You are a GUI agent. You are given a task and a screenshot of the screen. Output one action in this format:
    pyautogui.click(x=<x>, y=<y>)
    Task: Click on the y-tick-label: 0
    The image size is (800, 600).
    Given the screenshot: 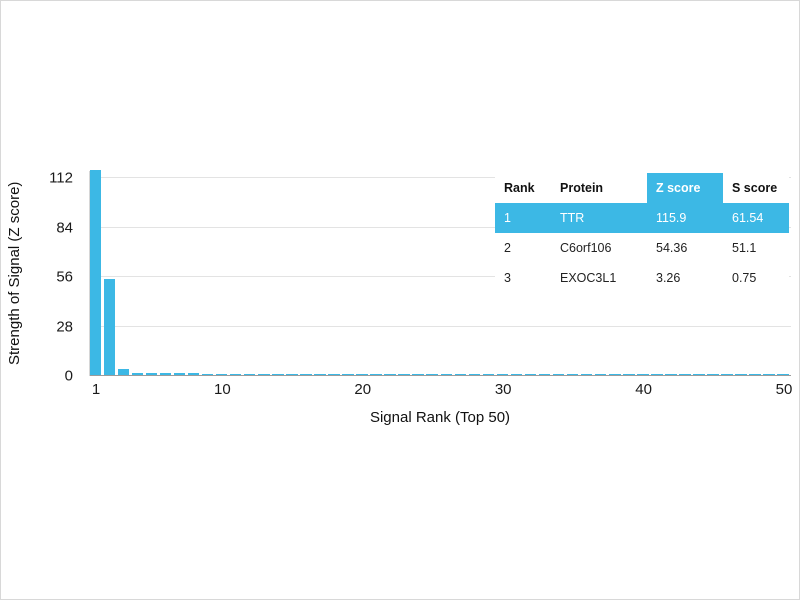 What is the action you would take?
    pyautogui.click(x=68, y=376)
    